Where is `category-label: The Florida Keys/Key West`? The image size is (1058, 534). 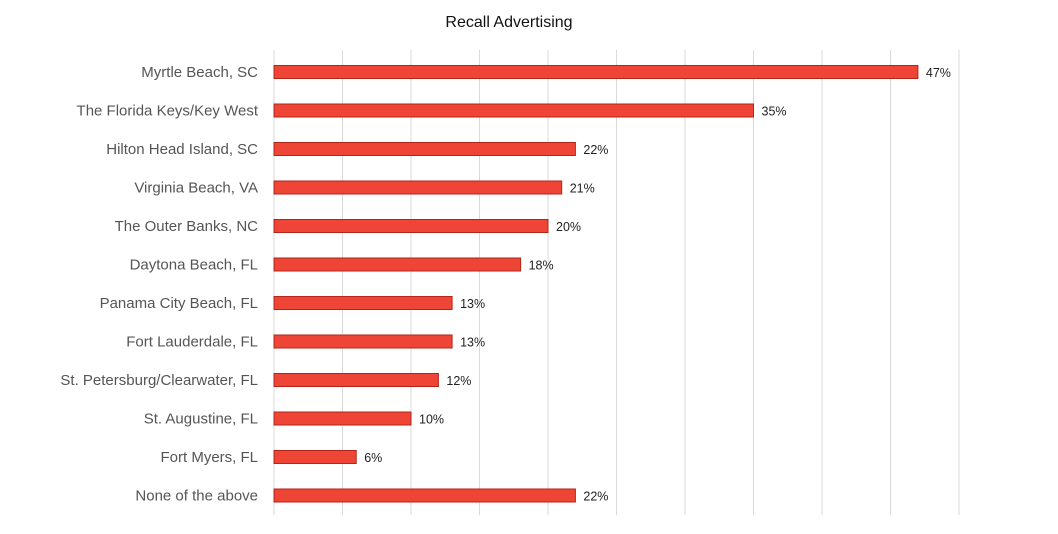 category-label: The Florida Keys/Key West is located at coordinates (168, 111).